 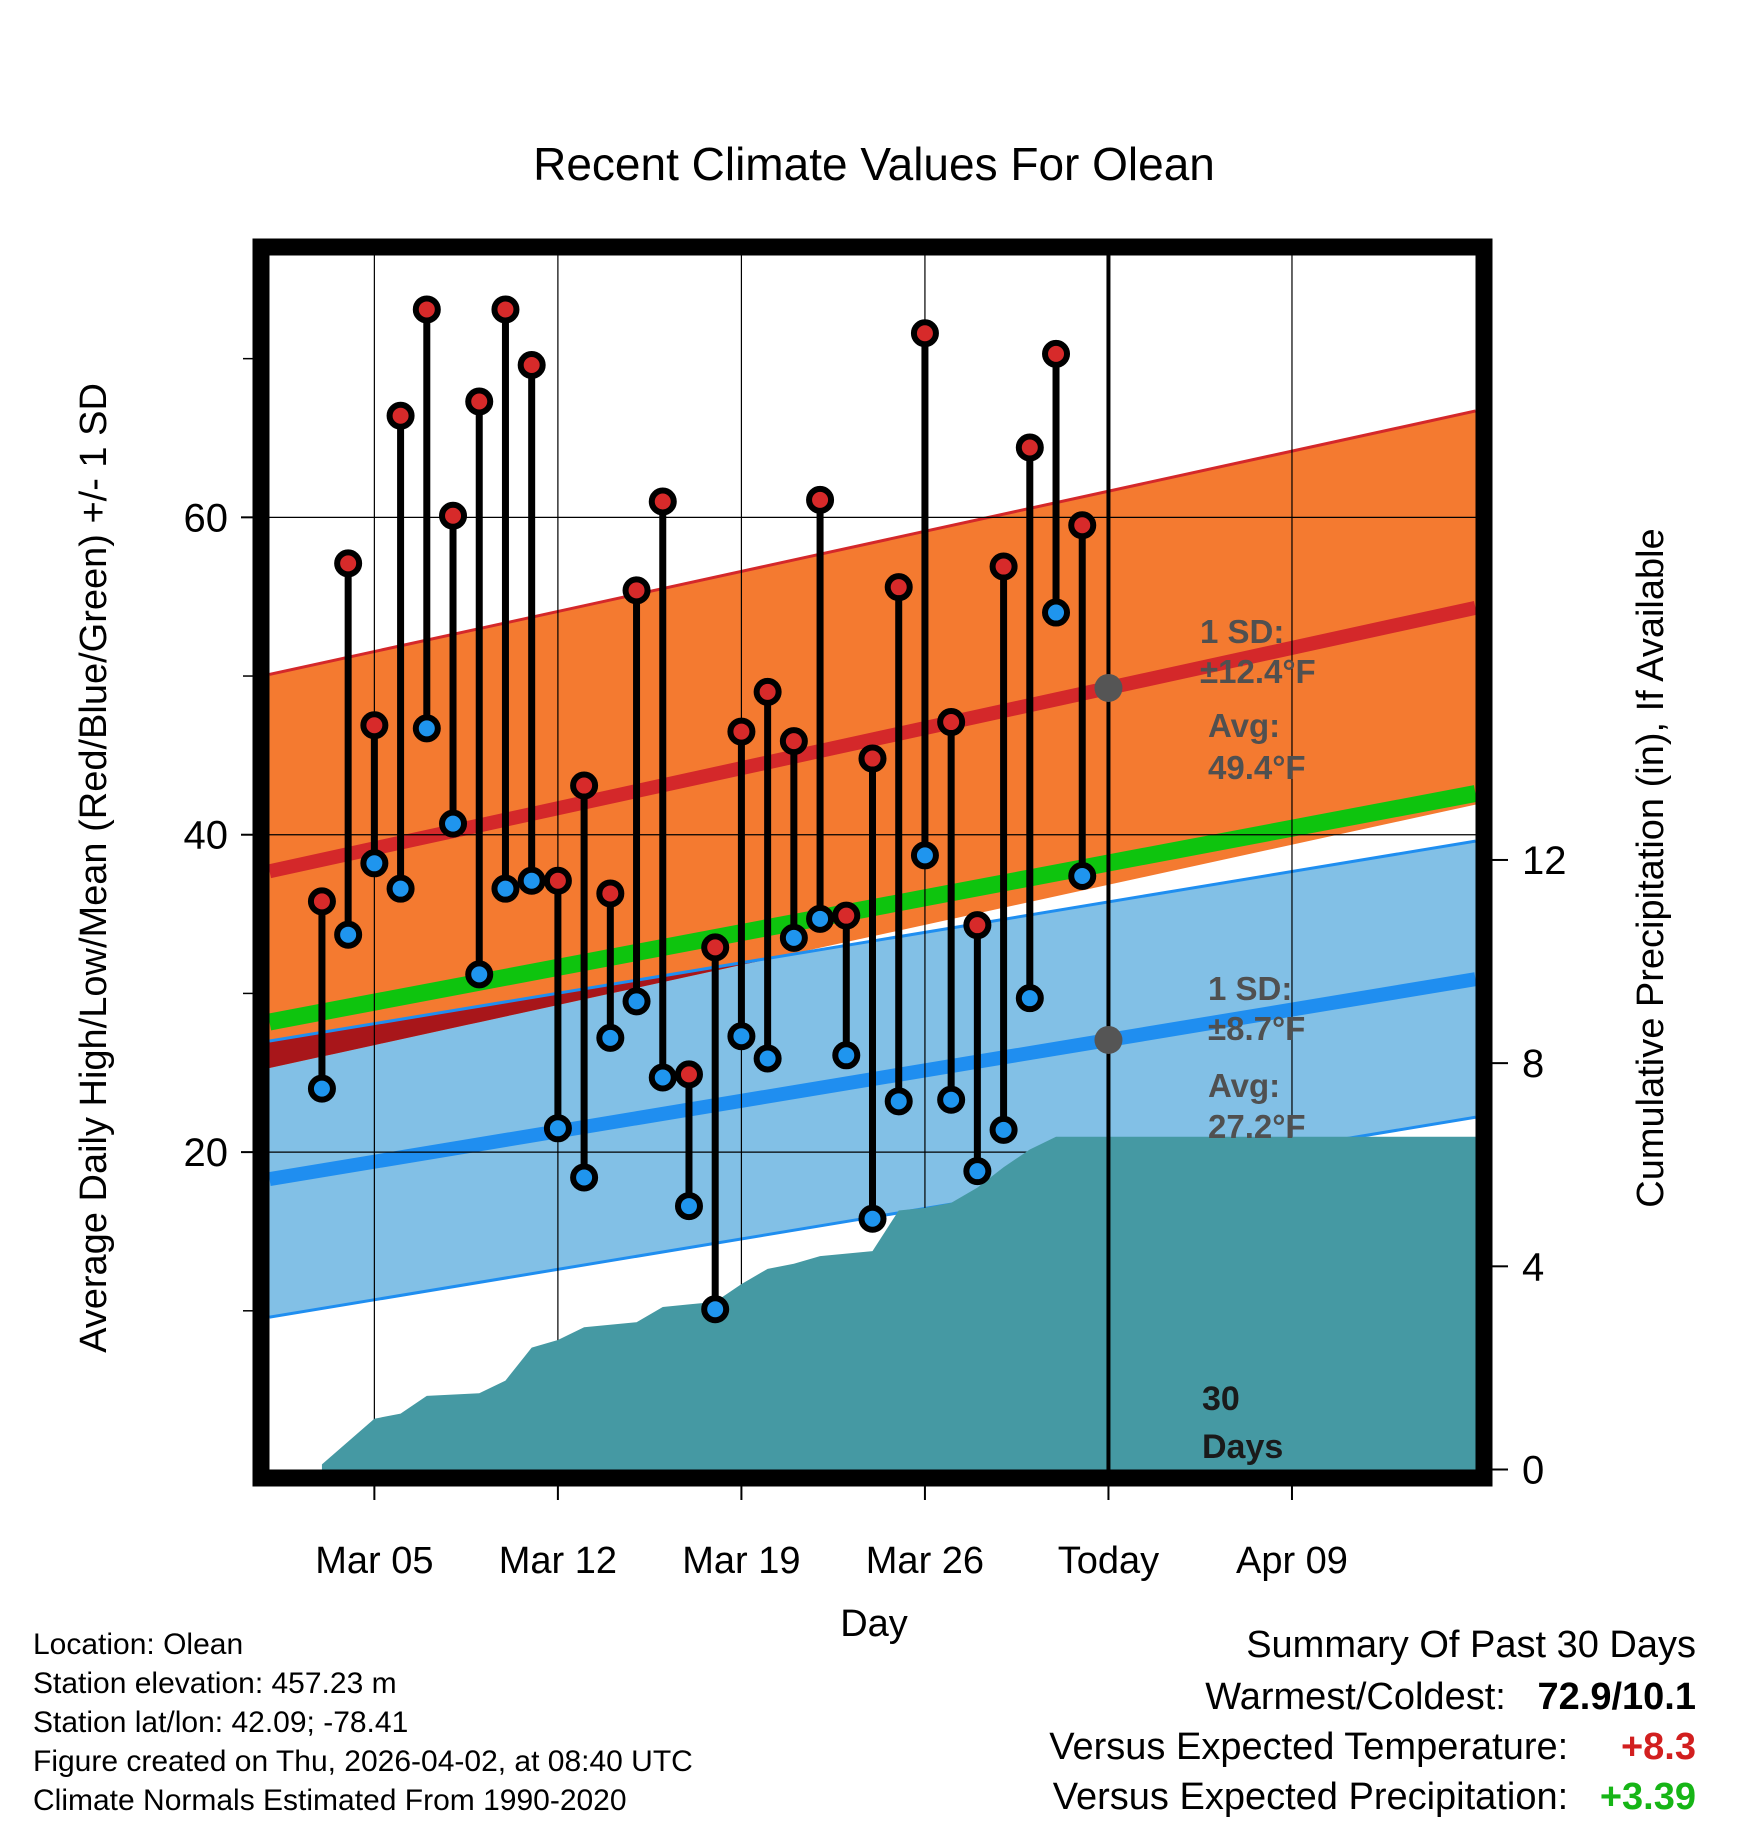 What do you see at coordinates (1244, 725) in the screenshot?
I see `high-avg-label: Avg:` at bounding box center [1244, 725].